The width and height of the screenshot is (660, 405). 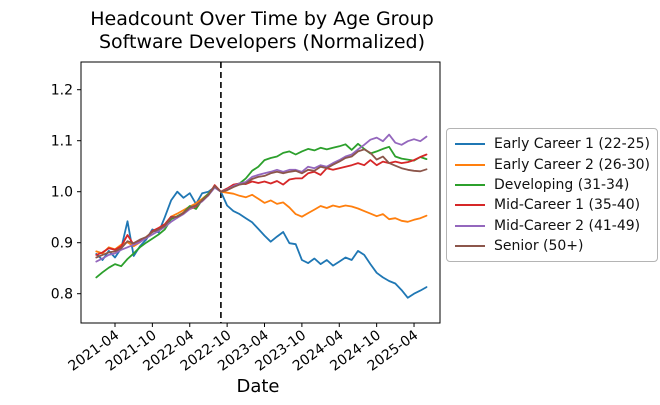 I want to click on legend-item-early-career-1-22-25: Early Career 1 (22-25), so click(x=553, y=144).